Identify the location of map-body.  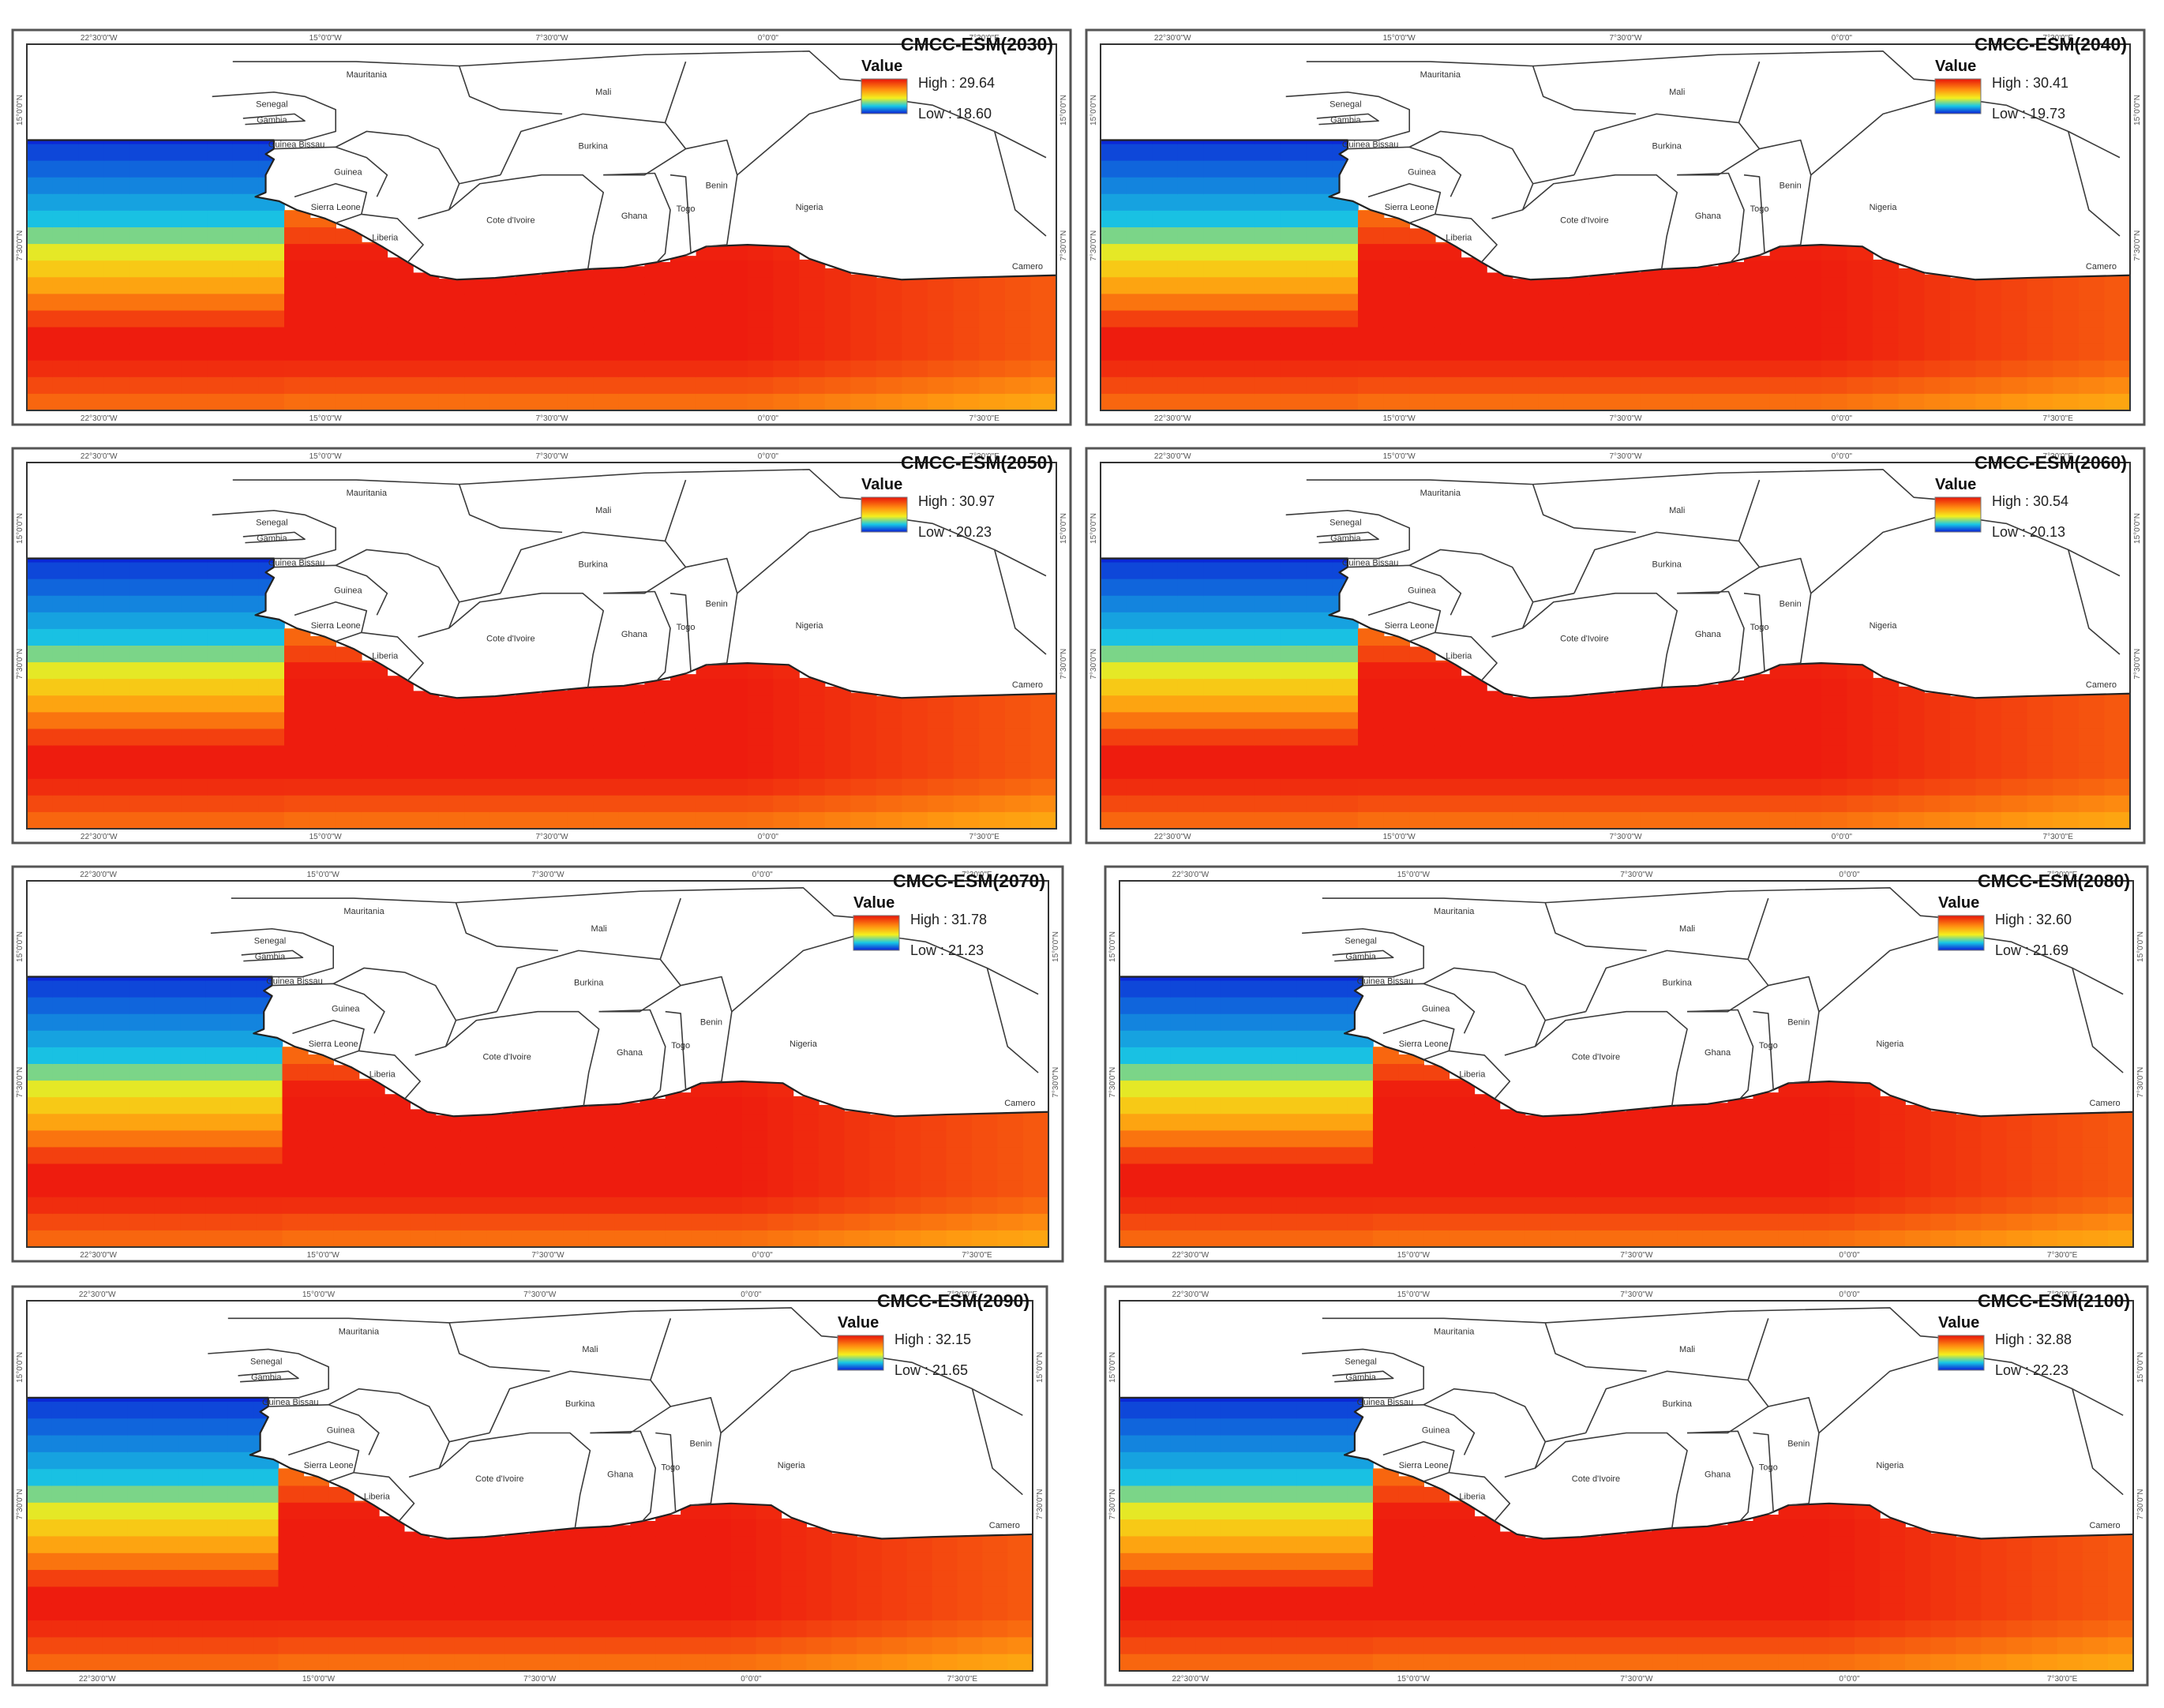
(538, 1064).